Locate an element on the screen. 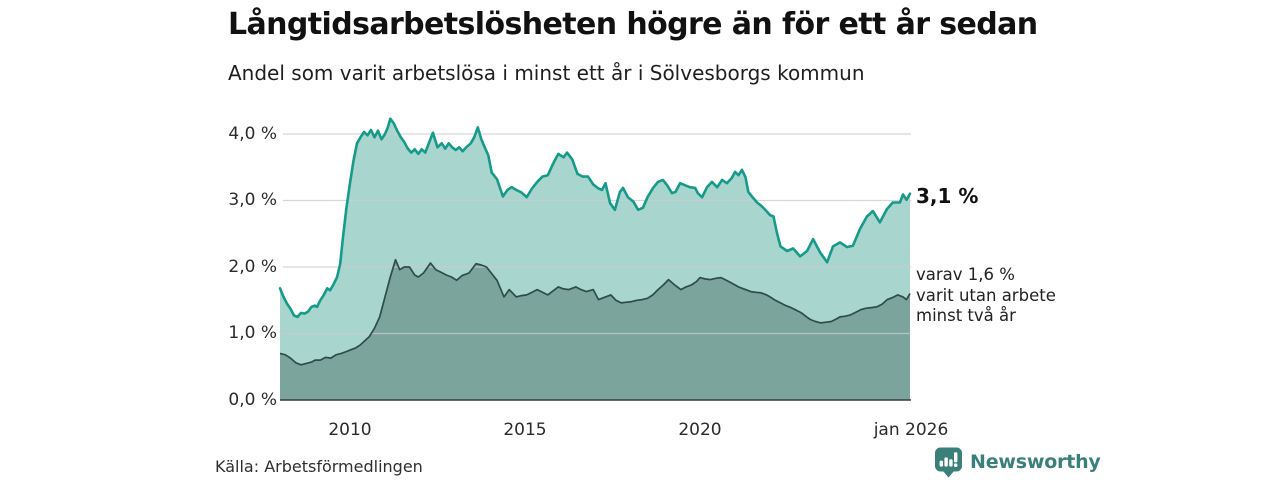 Image resolution: width=1280 pixels, height=480 pixels. series2-area is located at coordinates (595, 329).